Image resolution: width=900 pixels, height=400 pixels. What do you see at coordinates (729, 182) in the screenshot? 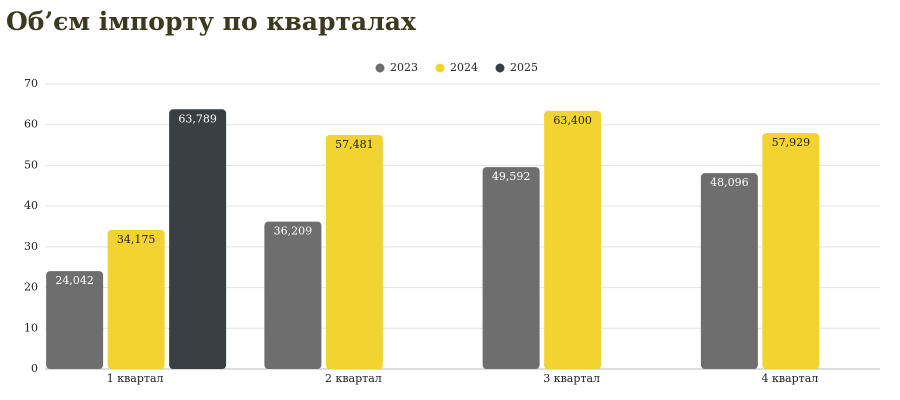
I see `value-label: 48,096` at bounding box center [729, 182].